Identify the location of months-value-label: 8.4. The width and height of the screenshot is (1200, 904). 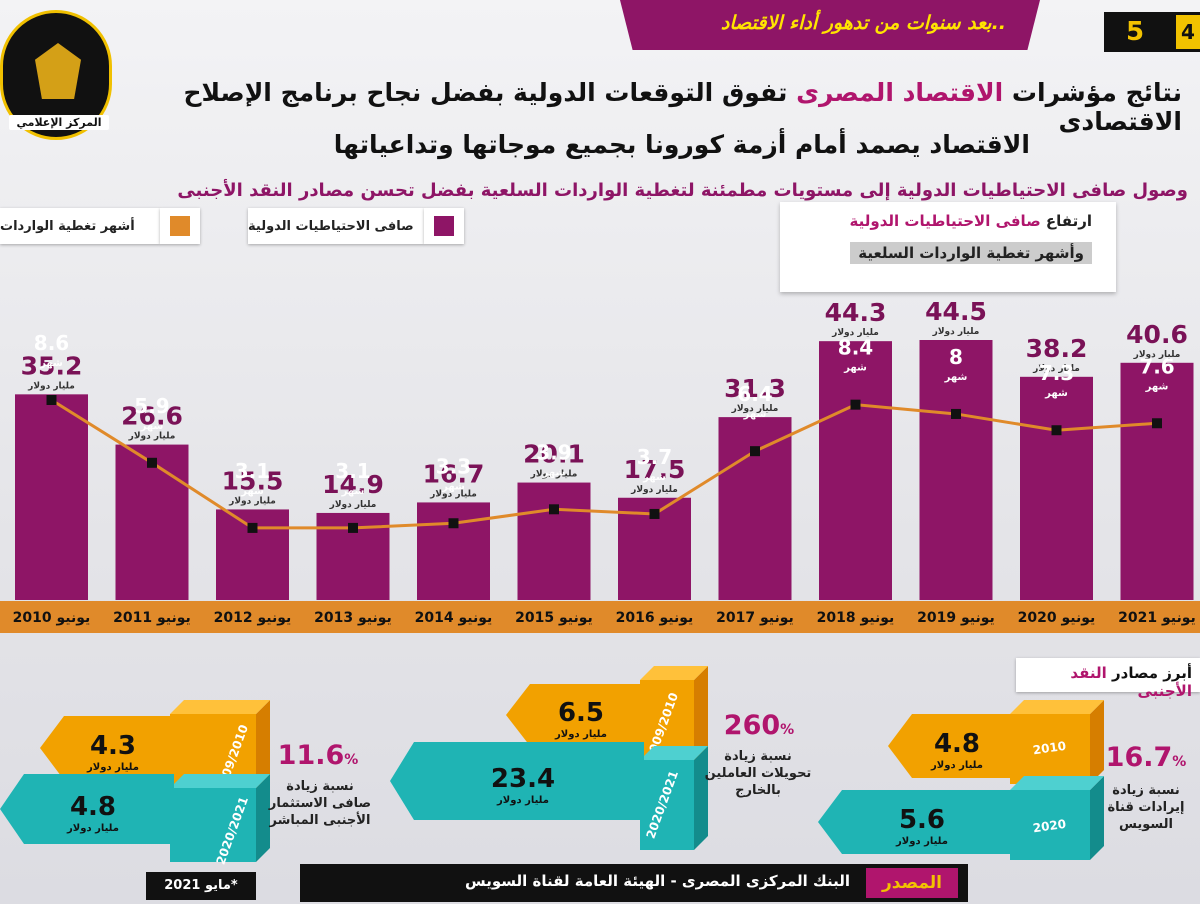
(855, 348).